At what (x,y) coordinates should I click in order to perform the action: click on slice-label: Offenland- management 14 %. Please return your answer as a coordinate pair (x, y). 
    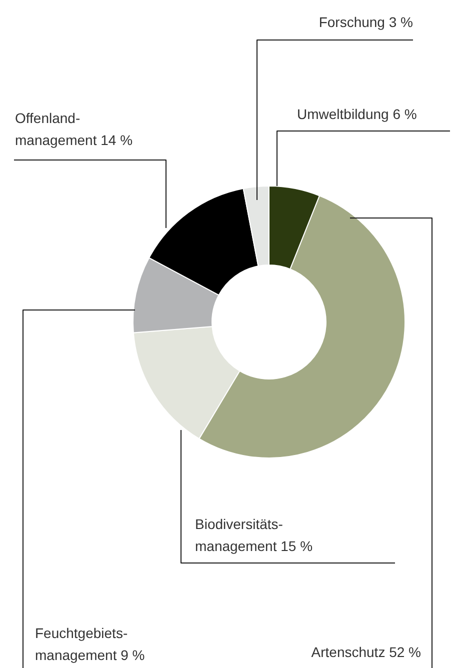
    Looking at the image, I should click on (74, 129).